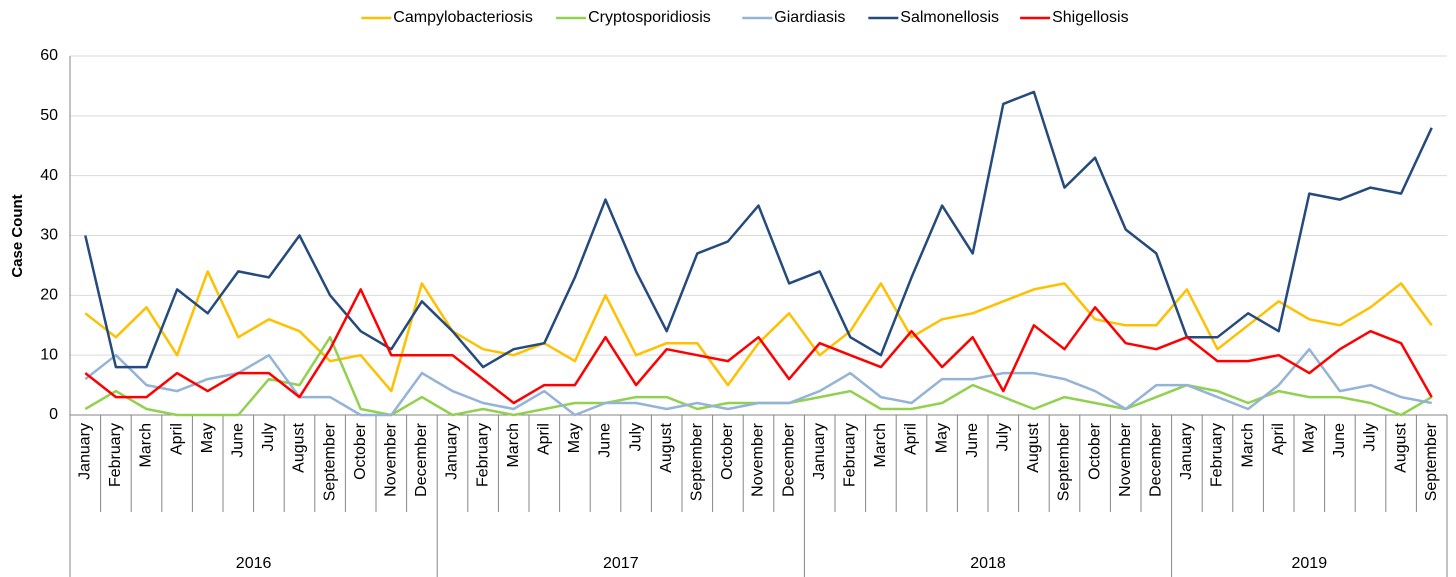 This screenshot has width=1456, height=577. Describe the element at coordinates (809, 17) in the screenshot. I see `legend-label: Giardiasis` at that location.